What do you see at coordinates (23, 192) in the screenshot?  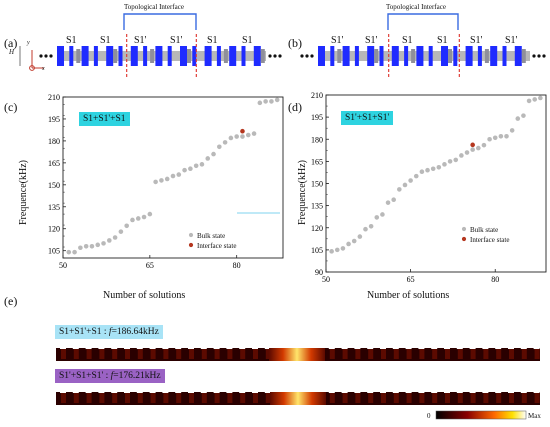 I see `chart-c-ylabel: Frequence(kHz)` at bounding box center [23, 192].